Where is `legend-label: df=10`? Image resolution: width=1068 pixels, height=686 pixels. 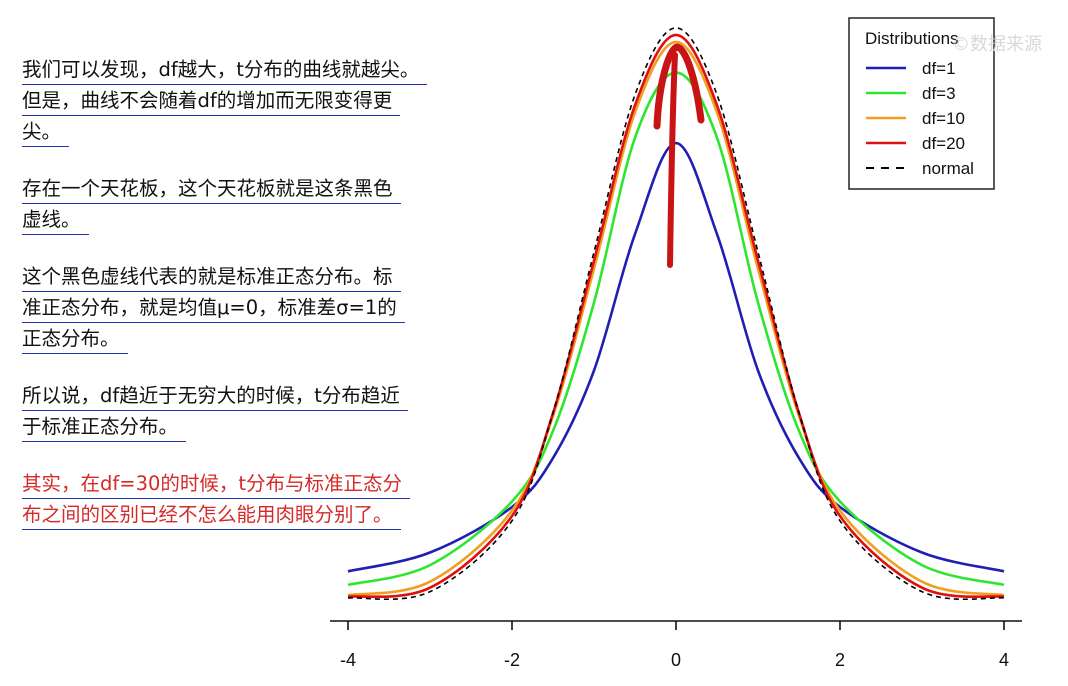 legend-label: df=10 is located at coordinates (943, 118).